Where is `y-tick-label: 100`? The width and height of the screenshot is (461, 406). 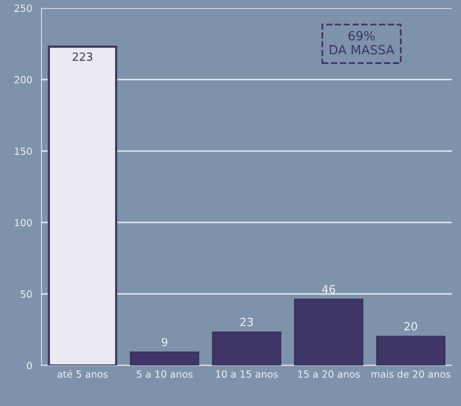 y-tick-label: 100 is located at coordinates (23, 222).